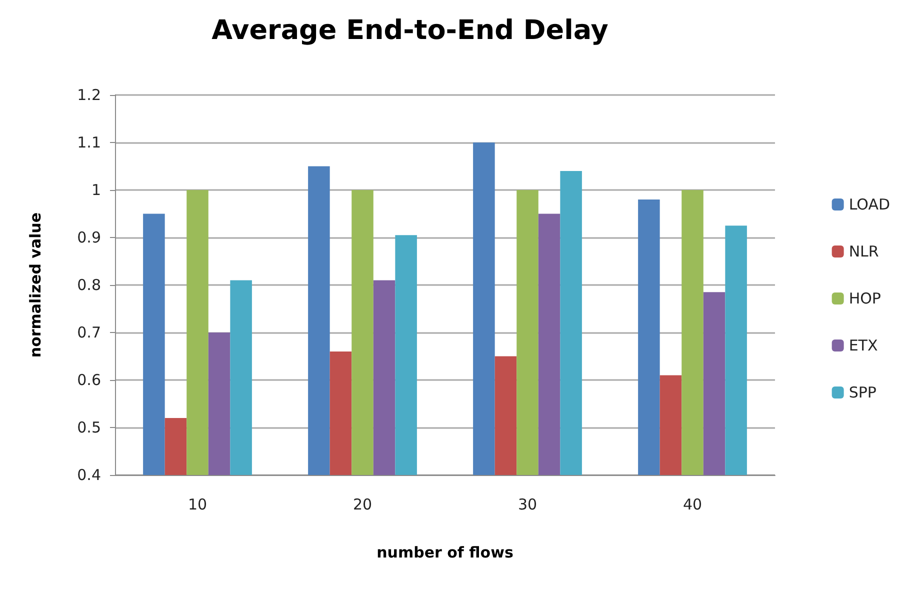 This screenshot has width=907, height=597. I want to click on y-tick-label: 0.8, so click(89, 285).